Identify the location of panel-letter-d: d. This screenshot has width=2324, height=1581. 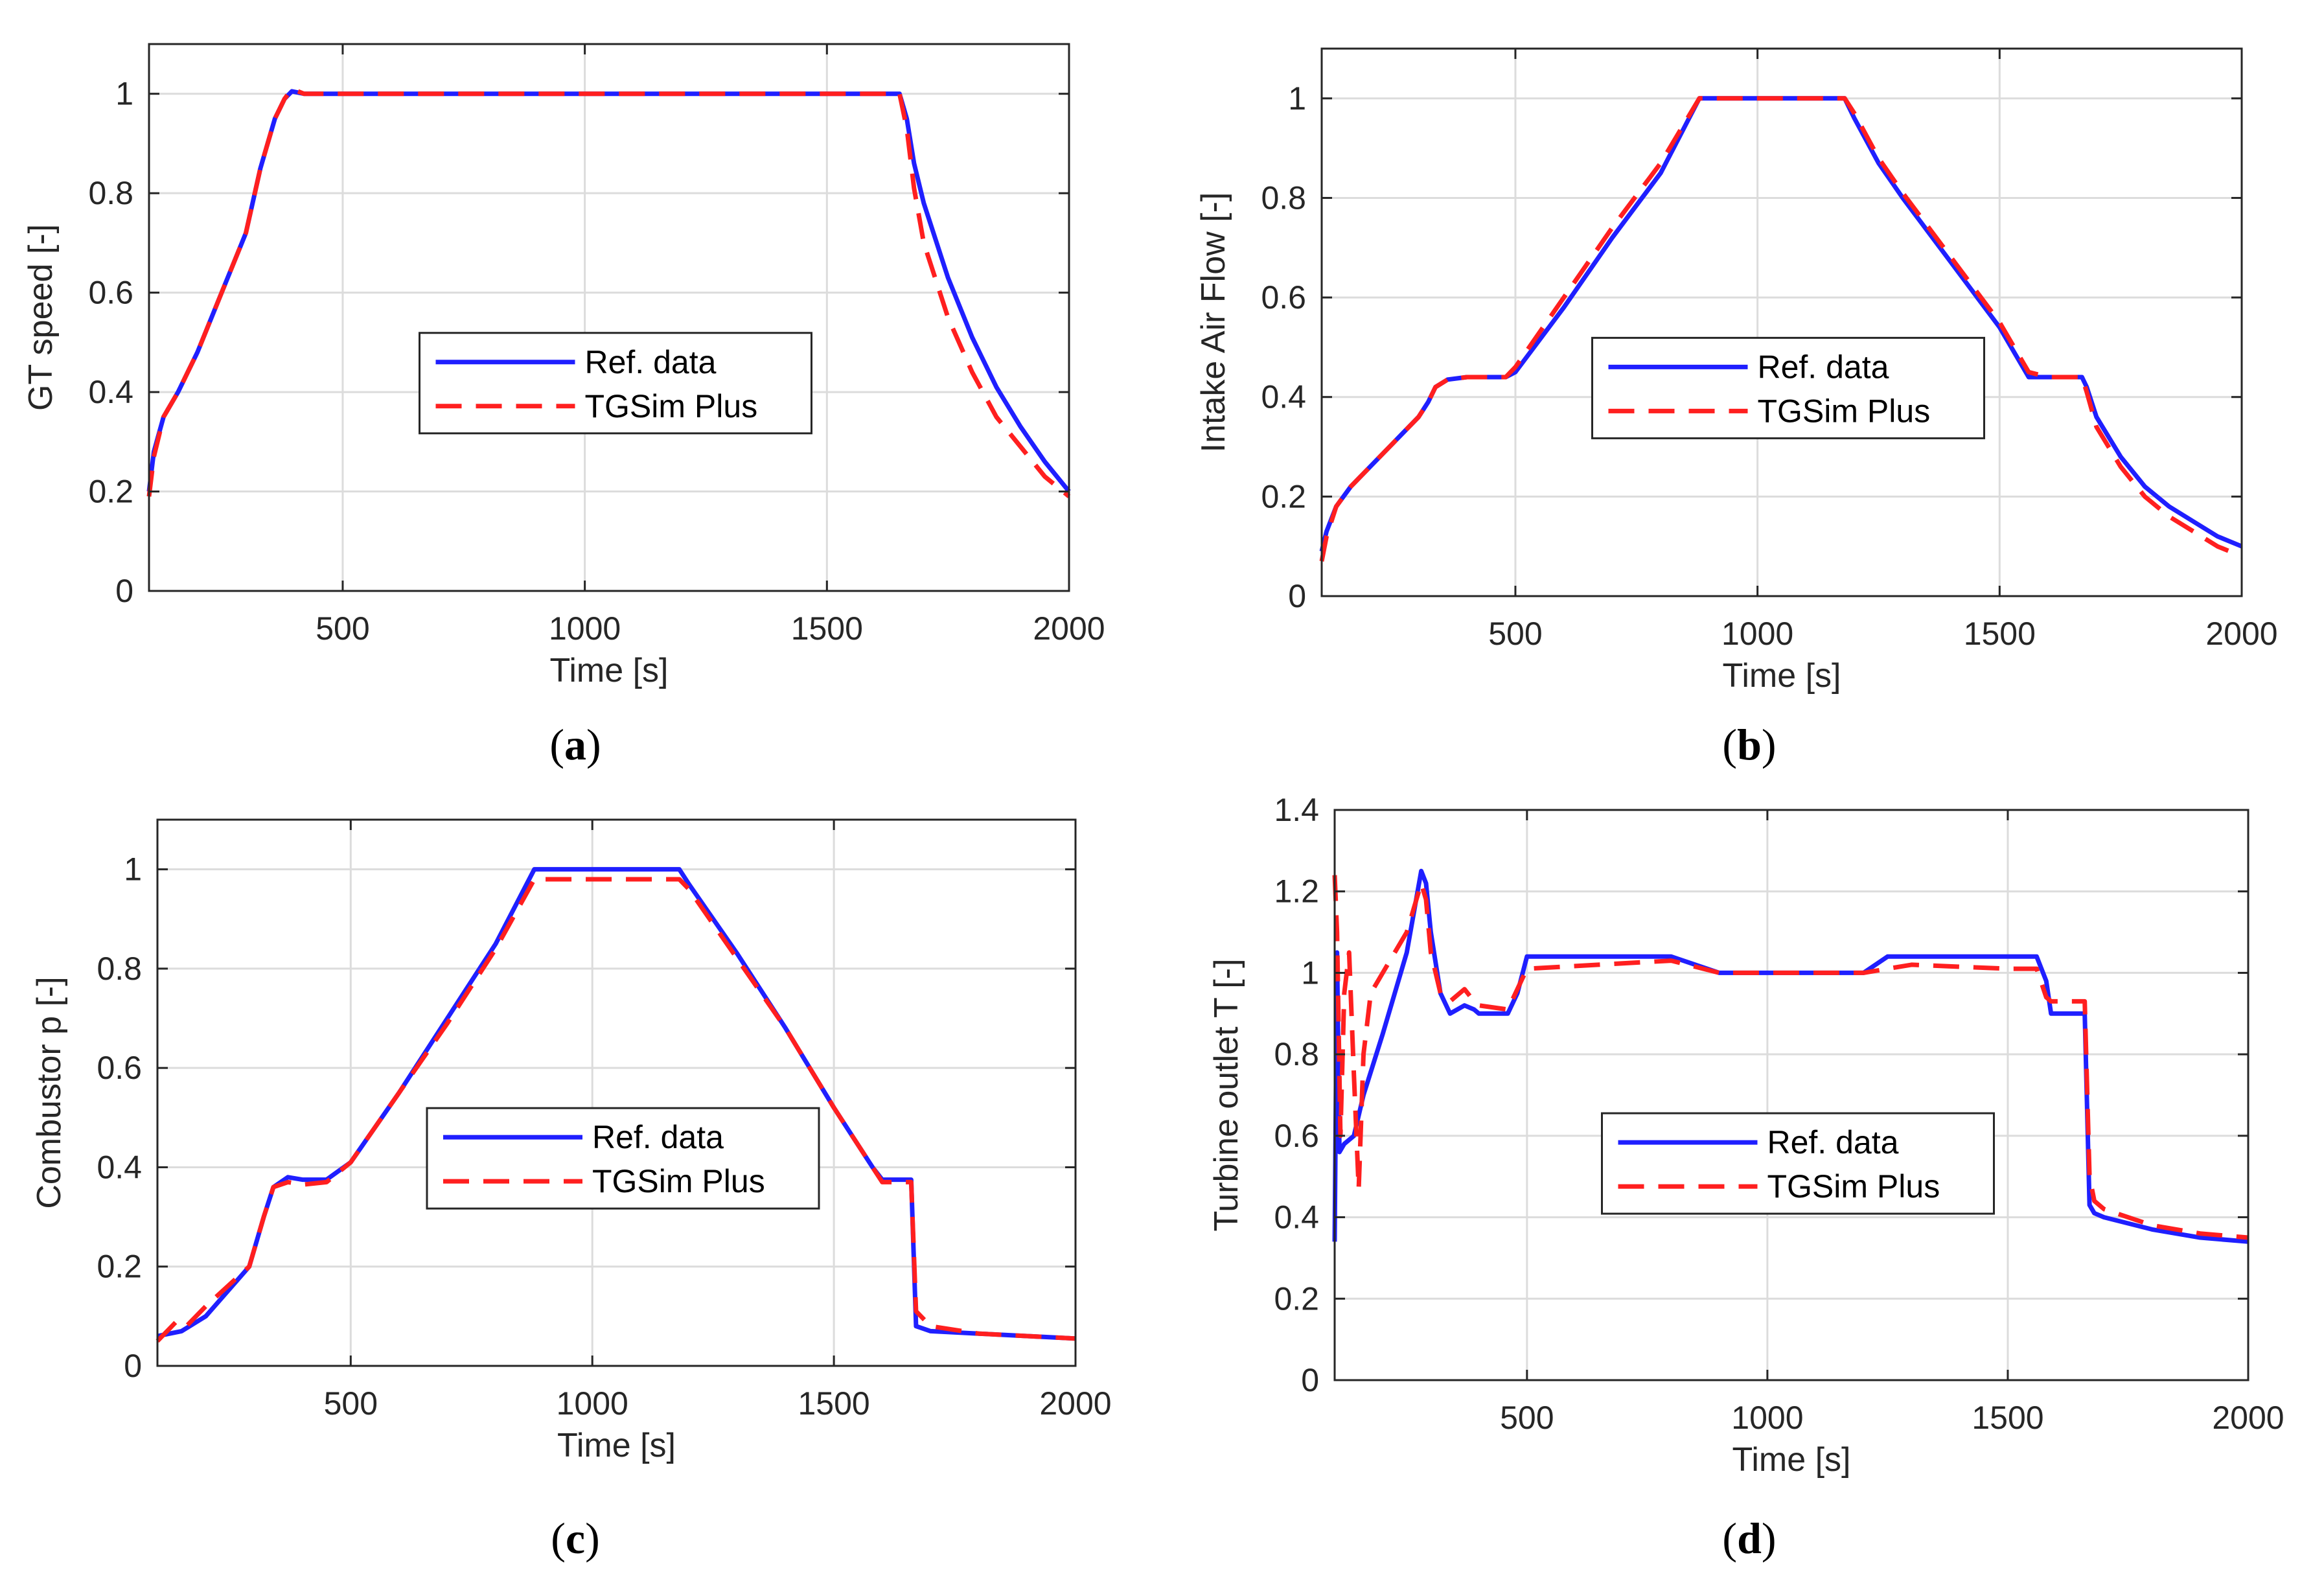
(1750, 1538).